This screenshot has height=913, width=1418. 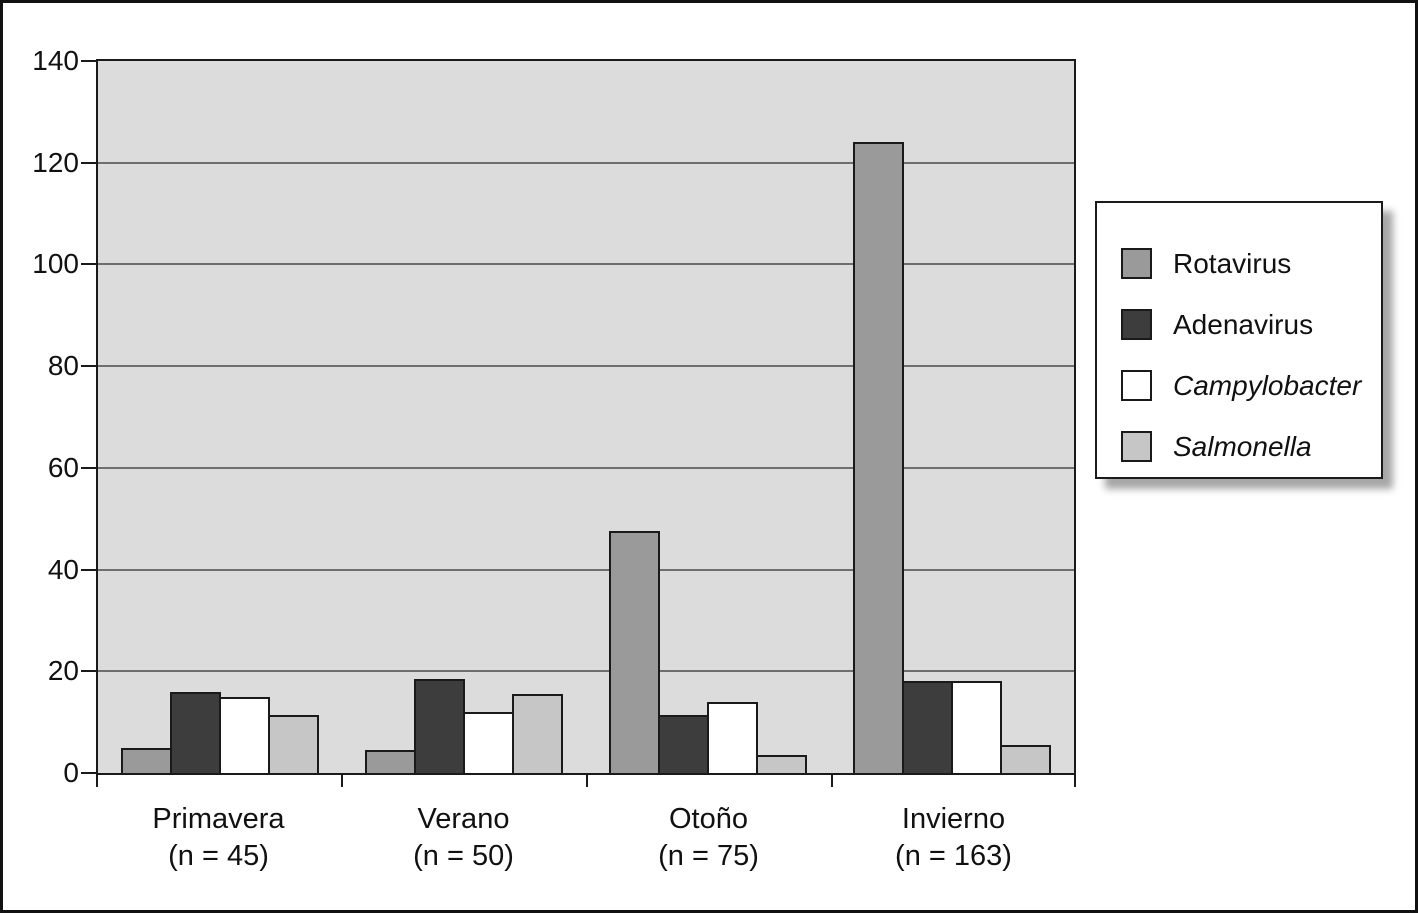 I want to click on x-category-name: Verano, so click(x=463, y=819).